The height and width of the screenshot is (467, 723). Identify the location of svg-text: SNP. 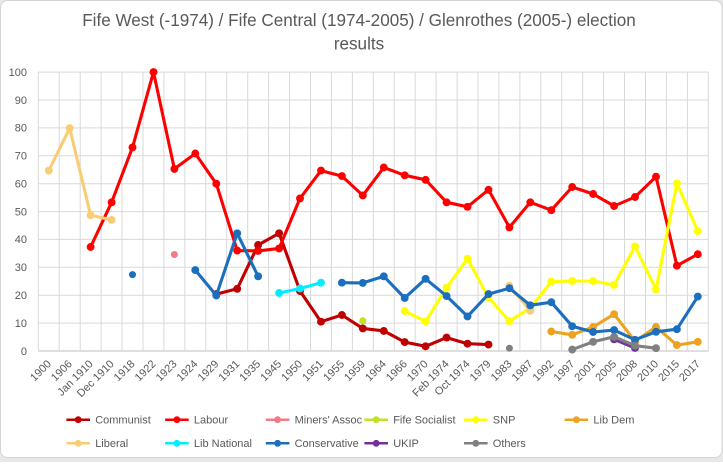
(504, 421).